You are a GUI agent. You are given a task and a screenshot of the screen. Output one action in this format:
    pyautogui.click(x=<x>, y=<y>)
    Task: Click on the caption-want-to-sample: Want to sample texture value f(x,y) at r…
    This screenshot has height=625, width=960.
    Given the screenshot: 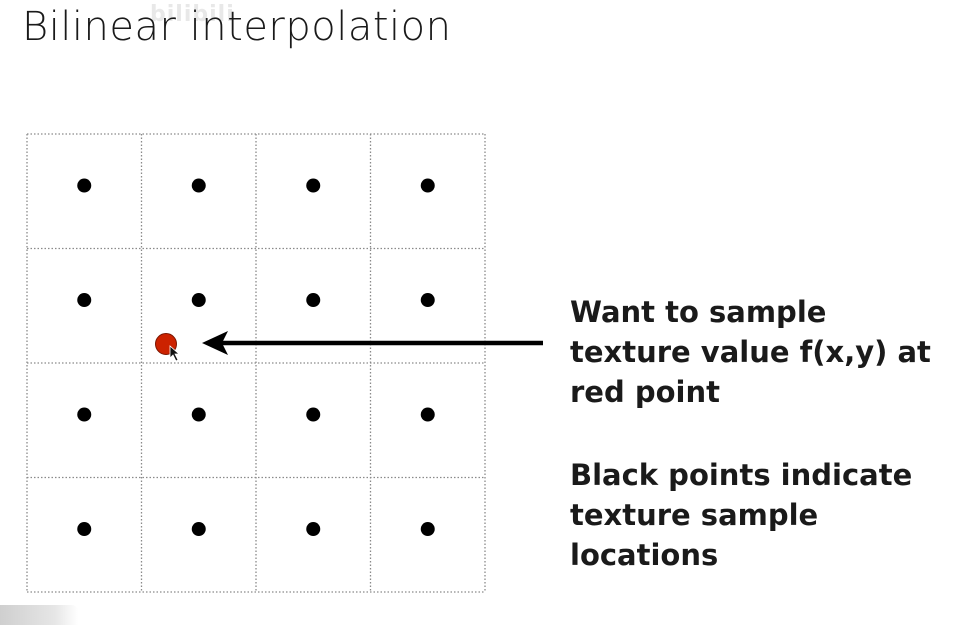 What is the action you would take?
    pyautogui.click(x=760, y=352)
    